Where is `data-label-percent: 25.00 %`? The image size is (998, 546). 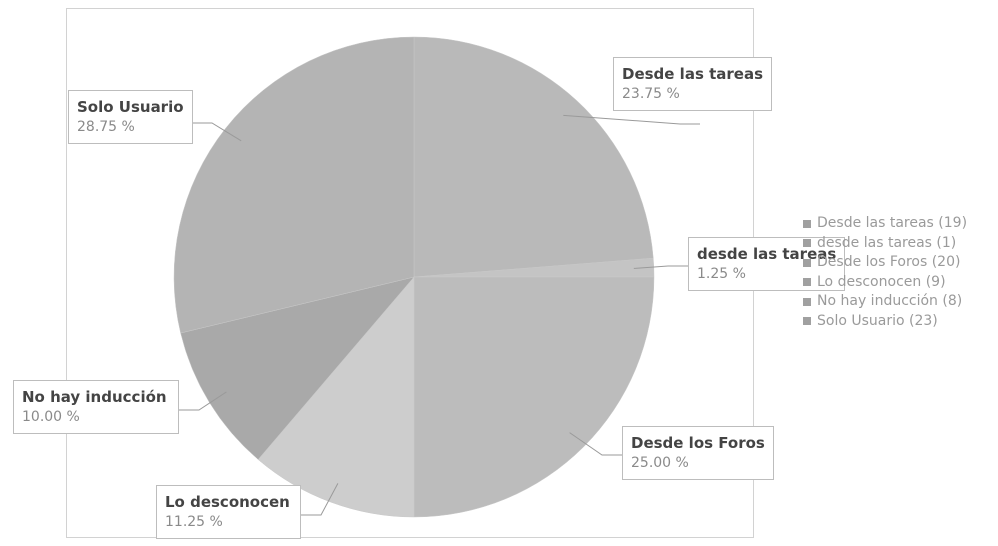 data-label-percent: 25.00 % is located at coordinates (660, 463).